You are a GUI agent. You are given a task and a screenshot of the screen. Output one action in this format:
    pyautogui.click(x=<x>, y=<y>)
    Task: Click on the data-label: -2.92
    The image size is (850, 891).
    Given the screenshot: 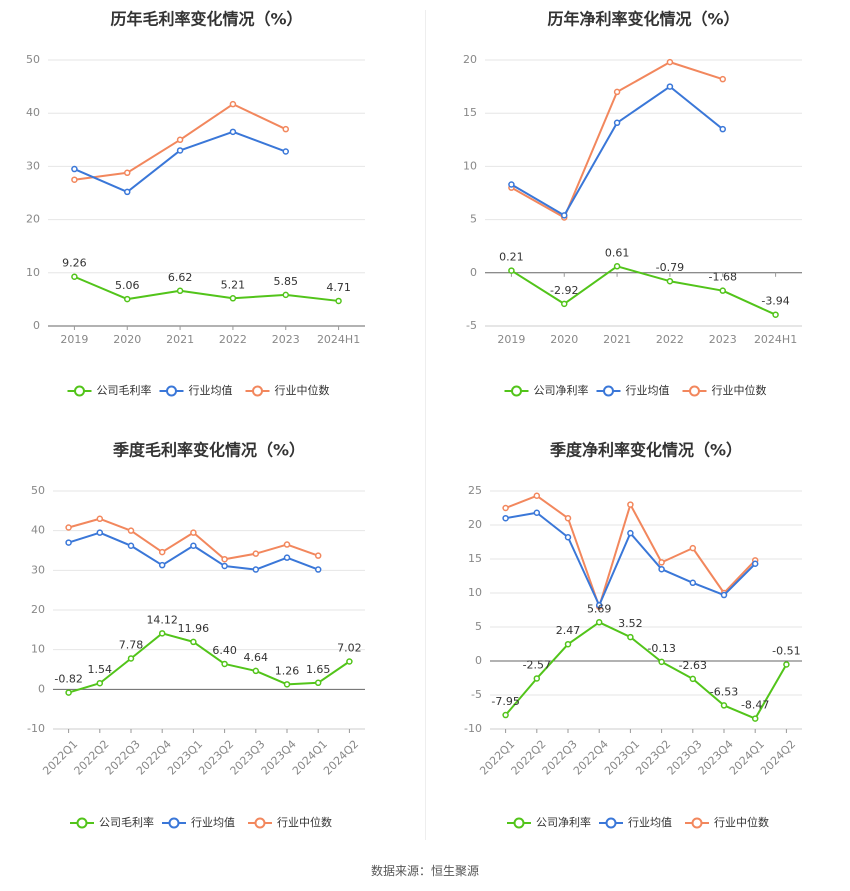 What is the action you would take?
    pyautogui.click(x=564, y=290)
    